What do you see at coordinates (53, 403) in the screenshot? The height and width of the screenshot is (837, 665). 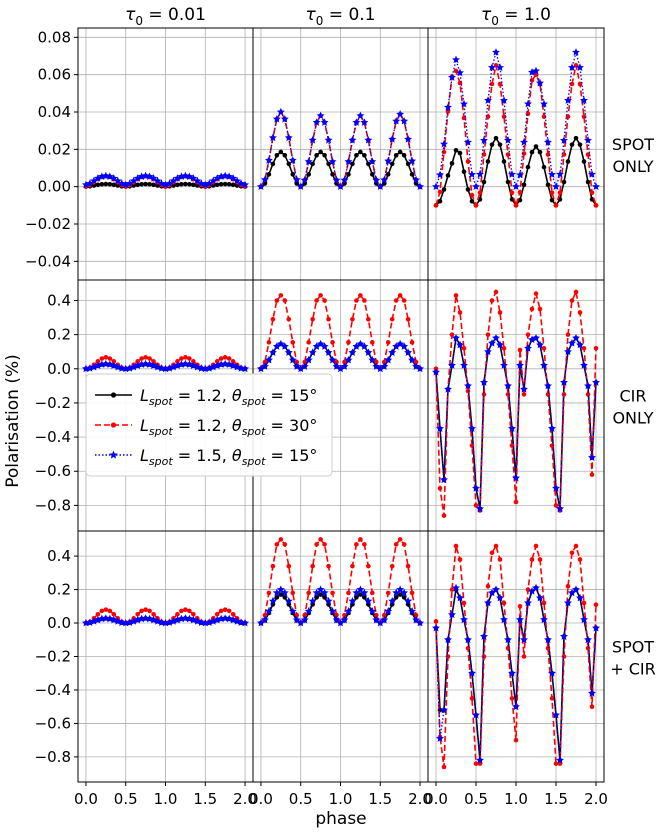 I see `y-tick-label: −0.2` at bounding box center [53, 403].